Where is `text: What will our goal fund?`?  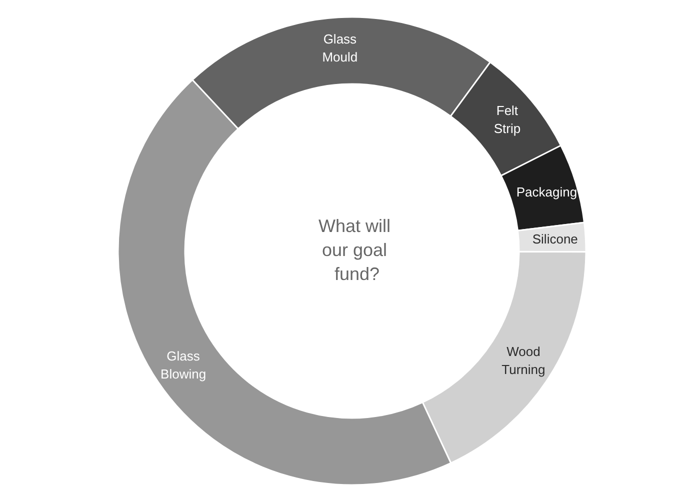
text: What will our goal fund? is located at coordinates (357, 250).